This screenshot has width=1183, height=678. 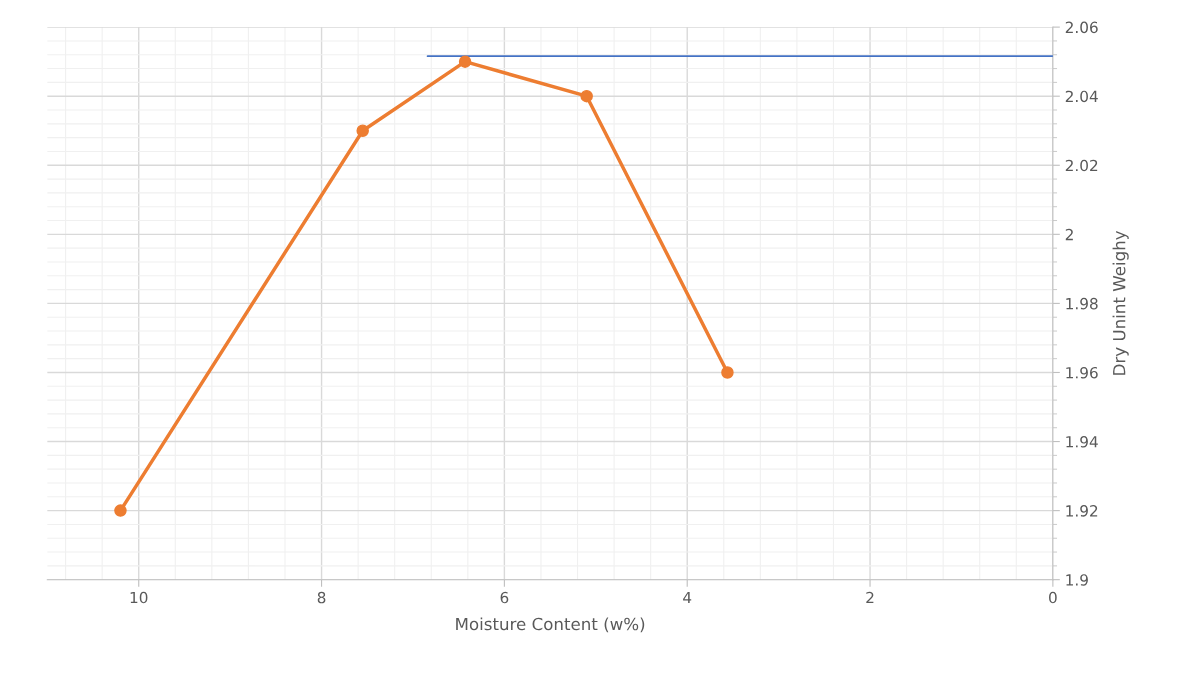 What do you see at coordinates (1082, 442) in the screenshot?
I see `y-tick-label: 1.94` at bounding box center [1082, 442].